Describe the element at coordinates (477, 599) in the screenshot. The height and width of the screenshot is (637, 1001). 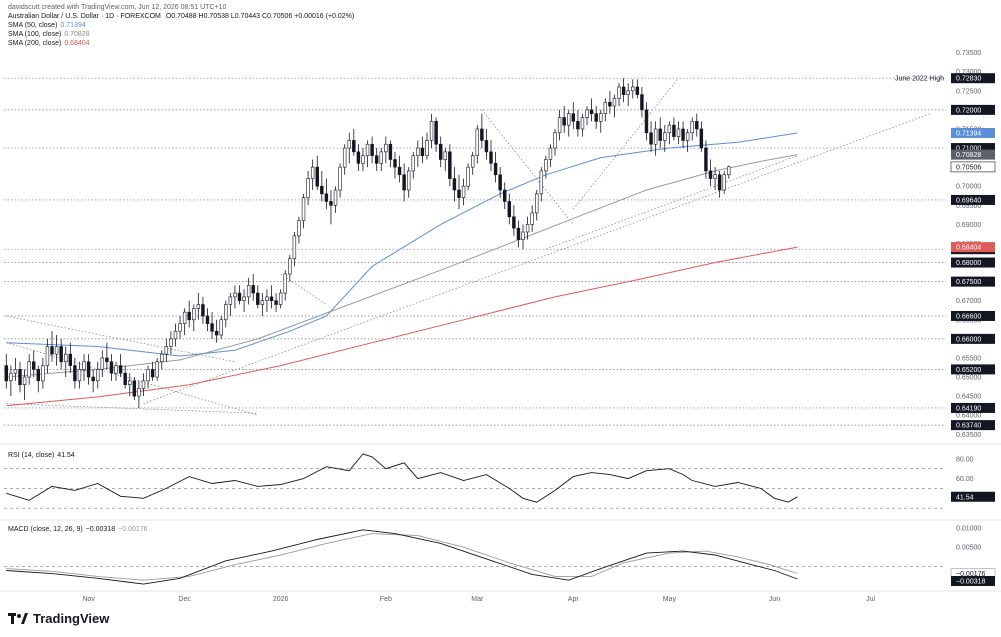
I see `time-axis-label: Mar` at that location.